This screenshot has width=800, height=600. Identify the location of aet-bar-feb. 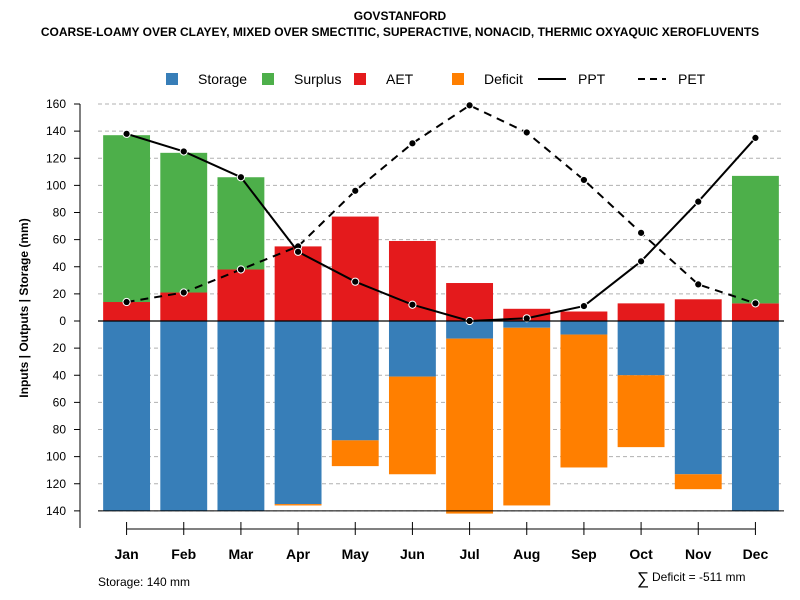
(184, 306).